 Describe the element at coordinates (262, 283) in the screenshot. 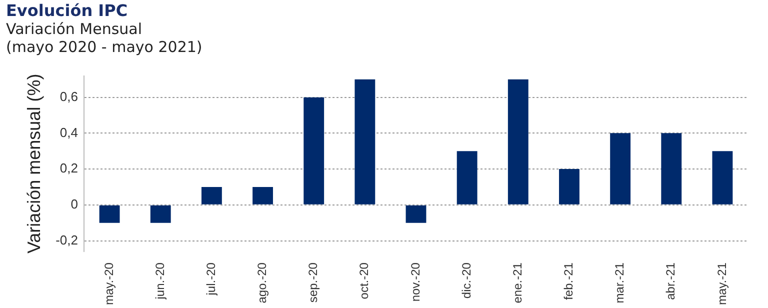

I see `x-tick-label: ago.-20` at that location.